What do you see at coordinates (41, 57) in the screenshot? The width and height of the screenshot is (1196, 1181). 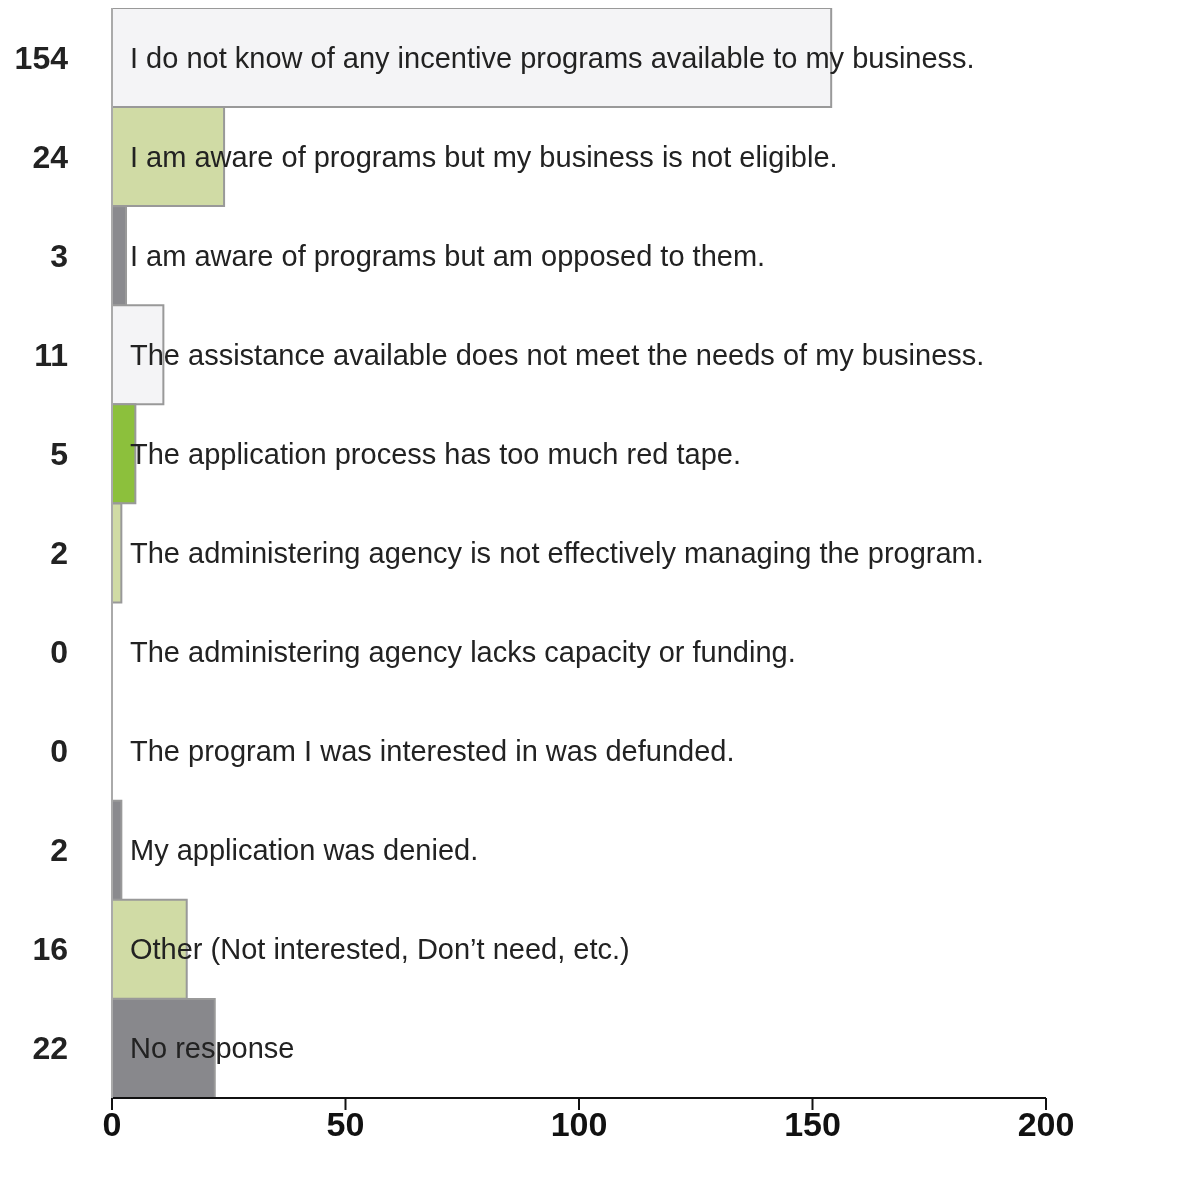 I see `data-label: 154` at bounding box center [41, 57].